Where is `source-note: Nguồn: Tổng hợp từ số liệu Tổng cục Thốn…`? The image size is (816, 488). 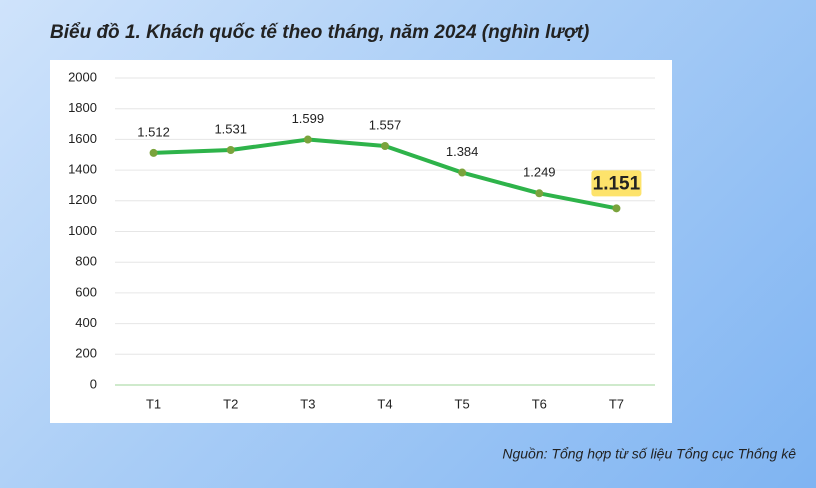
source-note: Nguồn: Tổng hợp từ số liệu Tổng cục Thốn… is located at coordinates (649, 454).